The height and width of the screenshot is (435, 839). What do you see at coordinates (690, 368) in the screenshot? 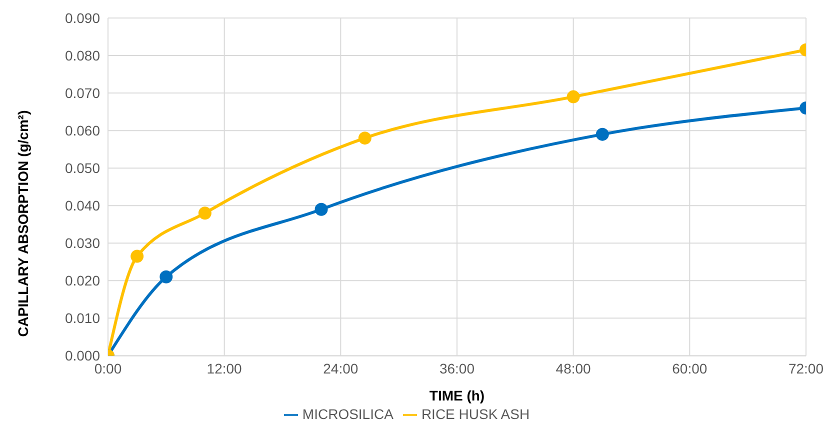
I see `x-tick-label: 60:00` at bounding box center [690, 368].